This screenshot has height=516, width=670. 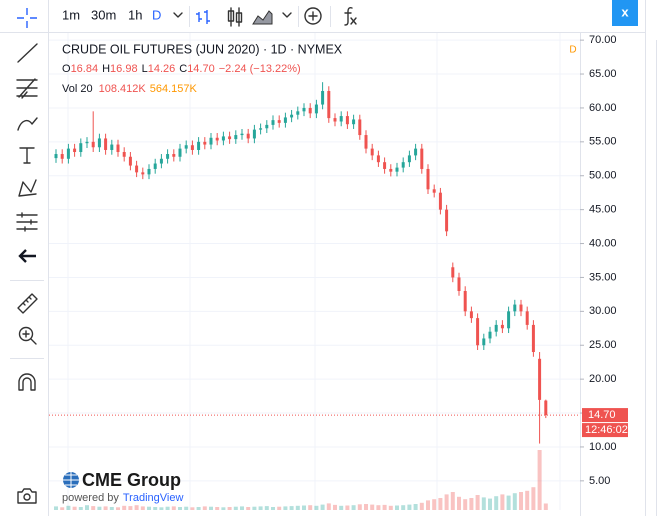 I want to click on fib-tool, so click(x=27, y=88).